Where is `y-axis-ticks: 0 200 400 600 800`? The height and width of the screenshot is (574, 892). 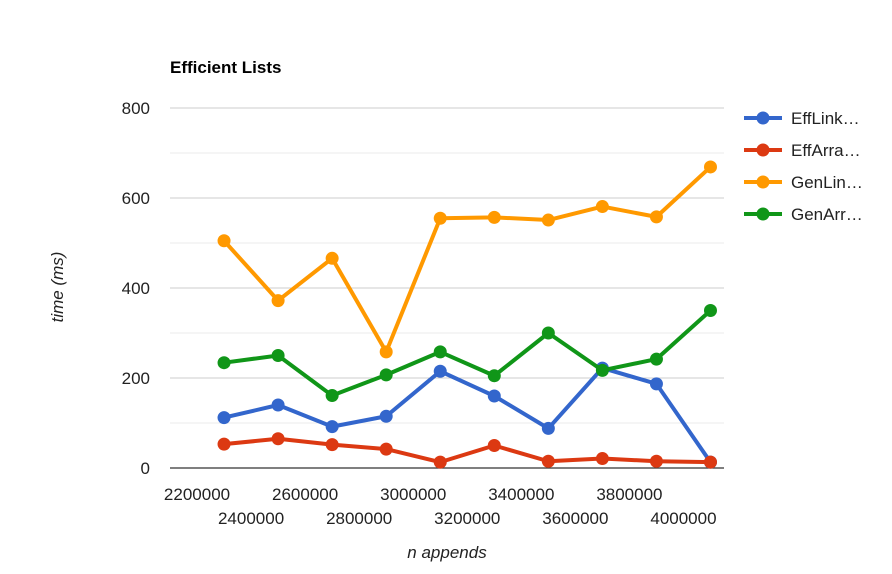
y-axis-ticks: 0 200 400 600 800 is located at coordinates (136, 288).